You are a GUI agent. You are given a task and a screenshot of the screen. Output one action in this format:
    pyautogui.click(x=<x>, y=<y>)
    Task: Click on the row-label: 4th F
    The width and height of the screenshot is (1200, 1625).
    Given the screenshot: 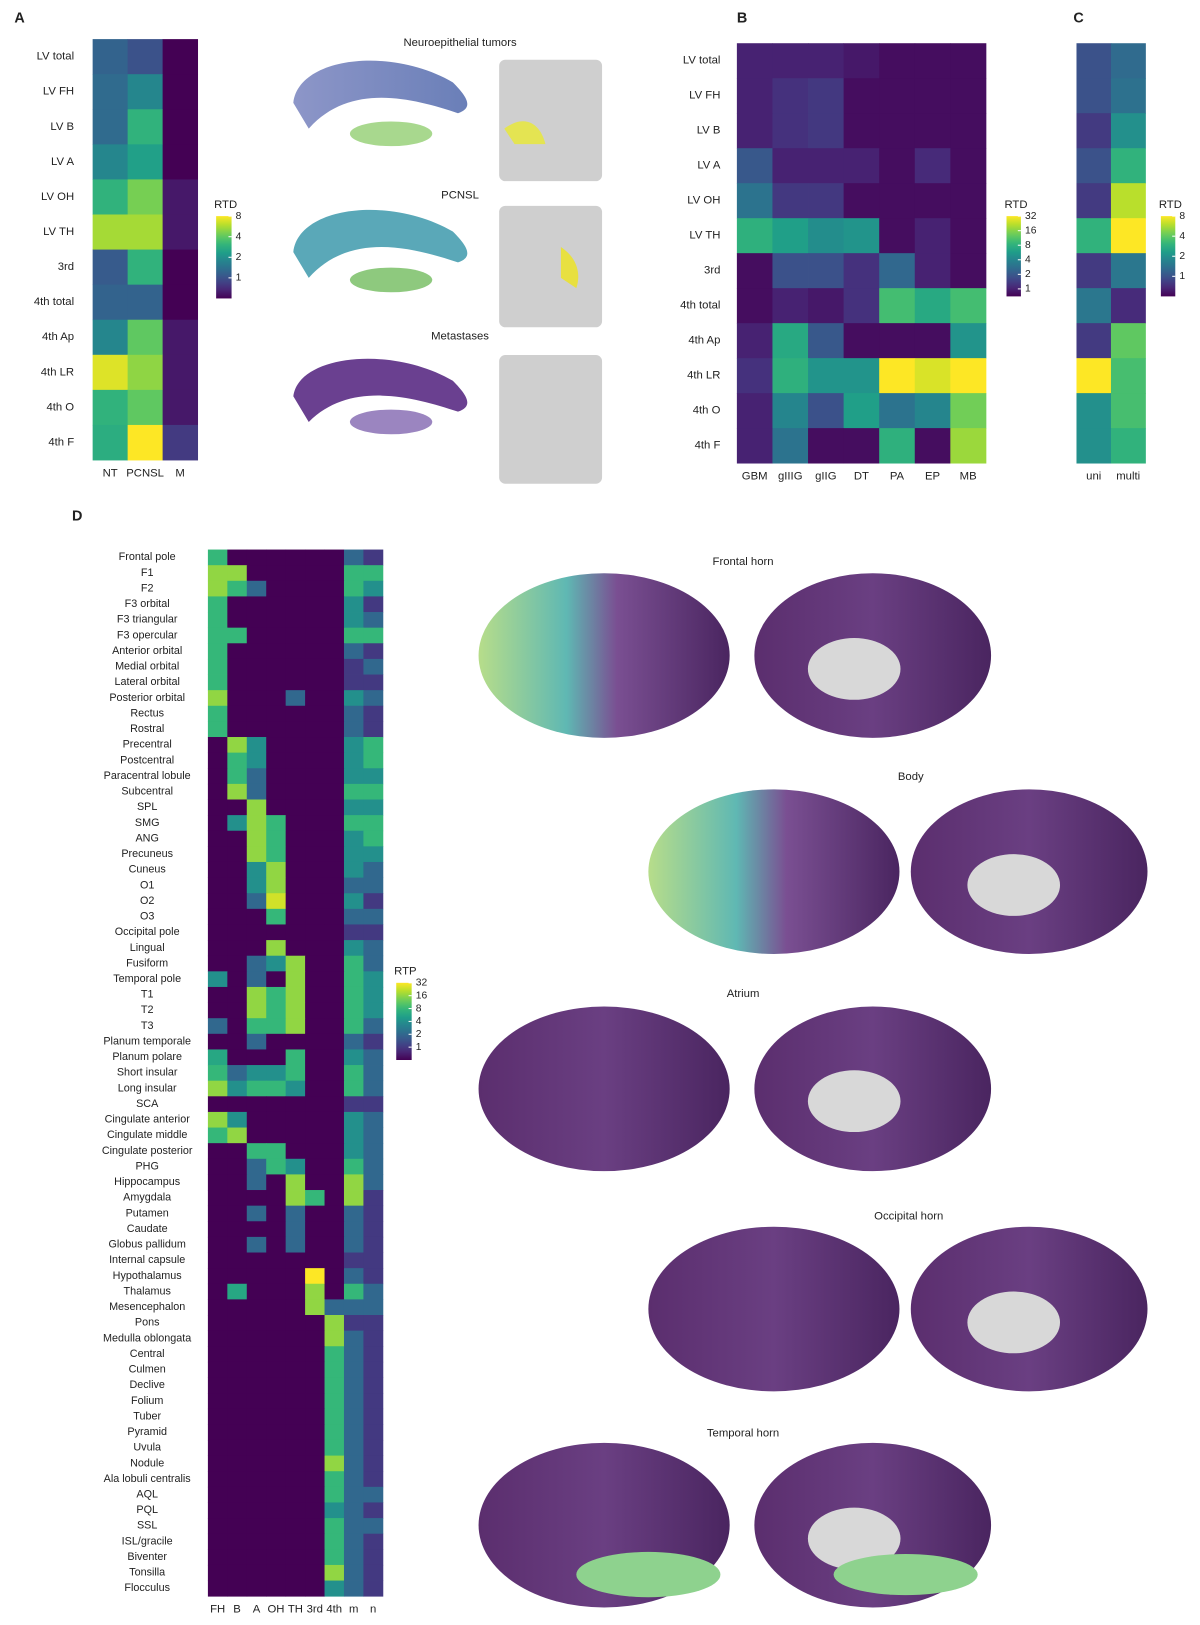 What is the action you would take?
    pyautogui.click(x=708, y=446)
    